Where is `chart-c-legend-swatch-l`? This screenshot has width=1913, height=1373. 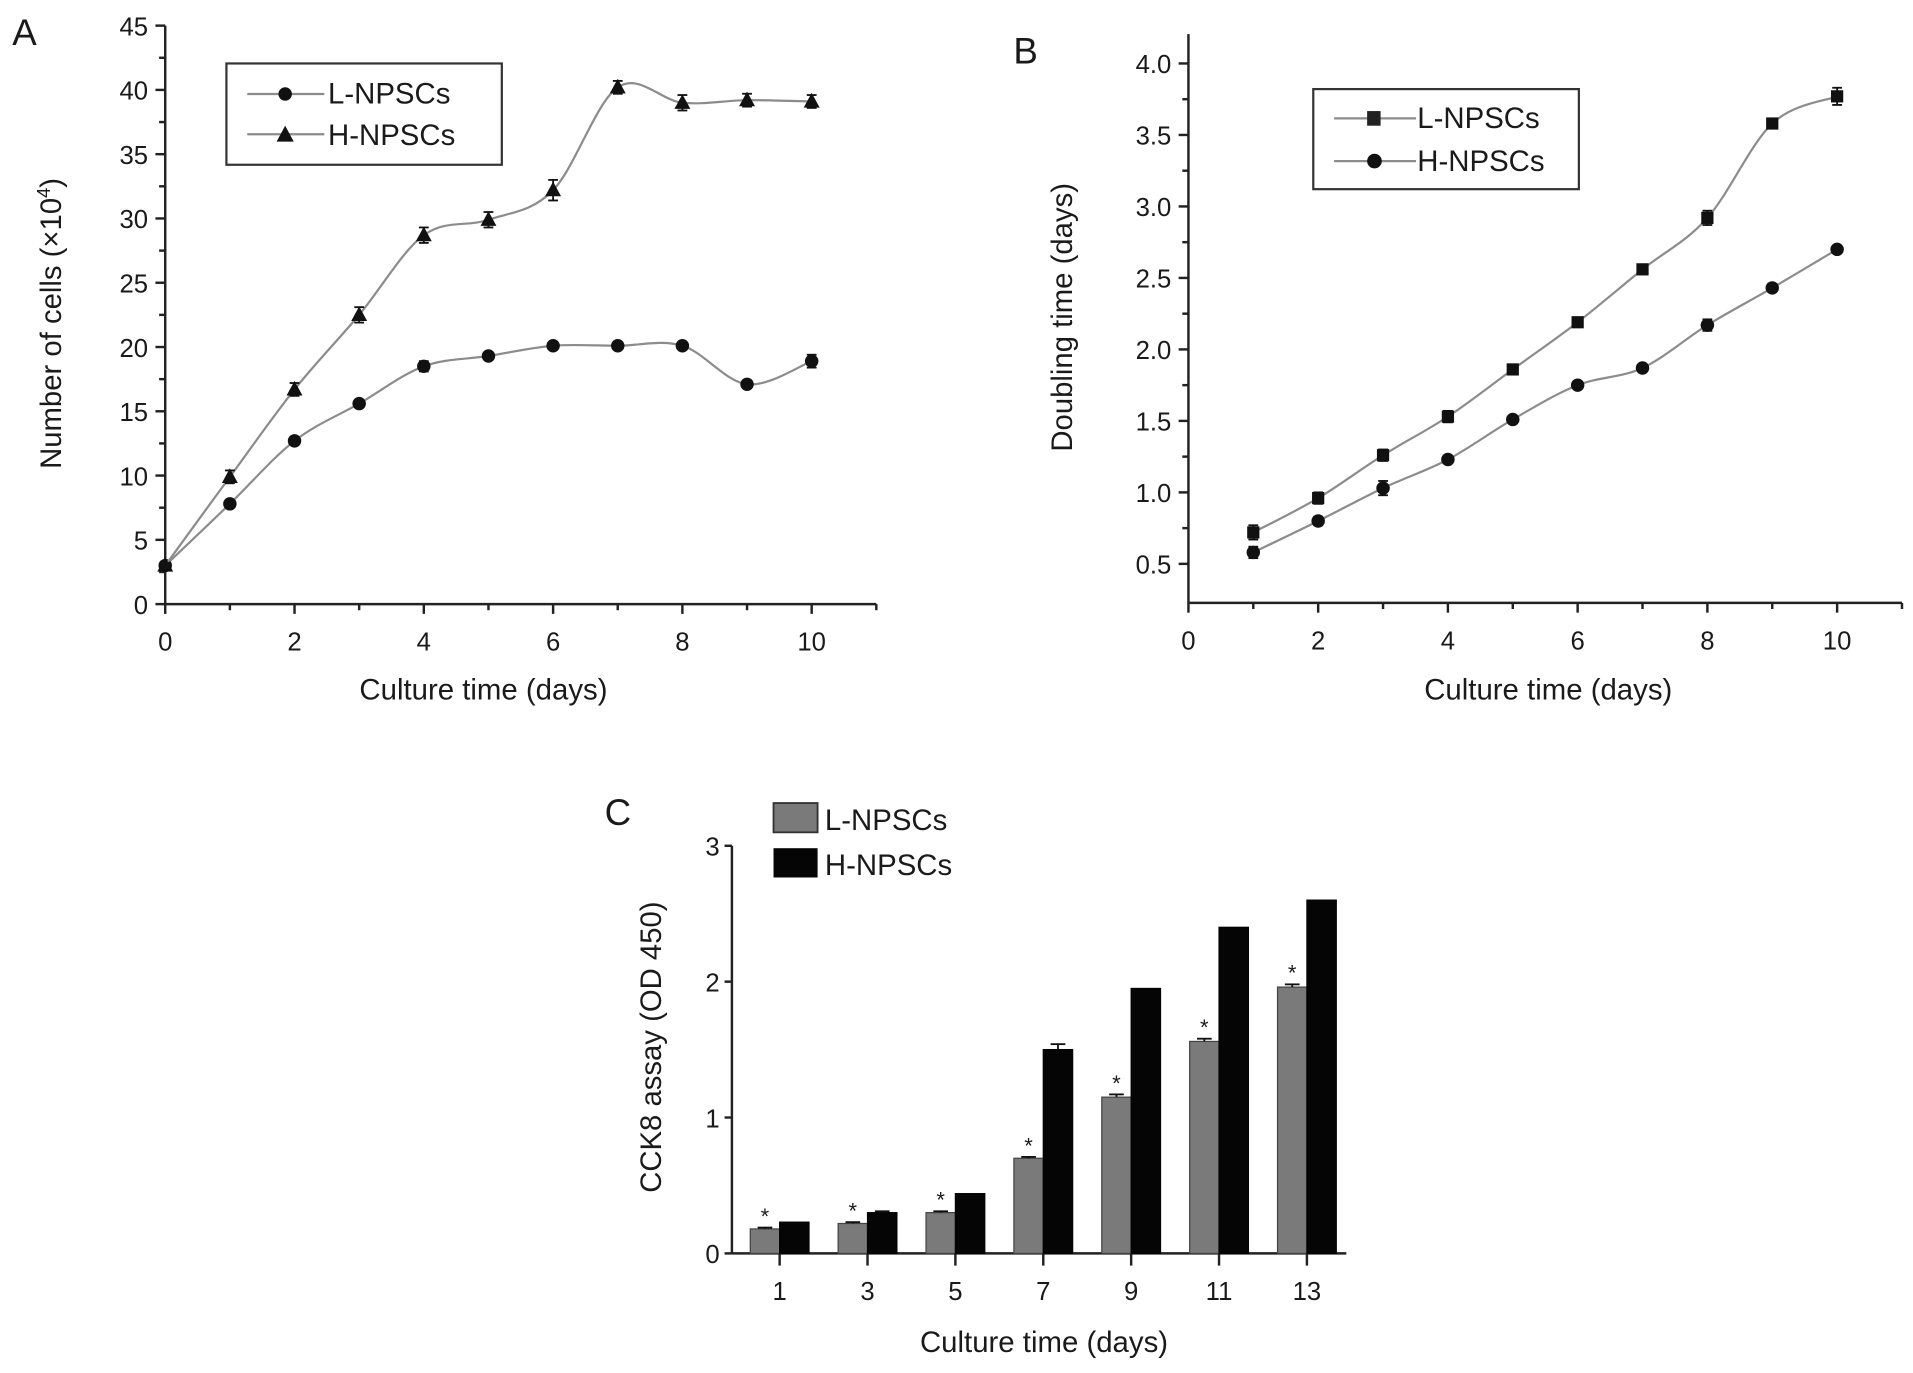
chart-c-legend-swatch-l is located at coordinates (795, 818).